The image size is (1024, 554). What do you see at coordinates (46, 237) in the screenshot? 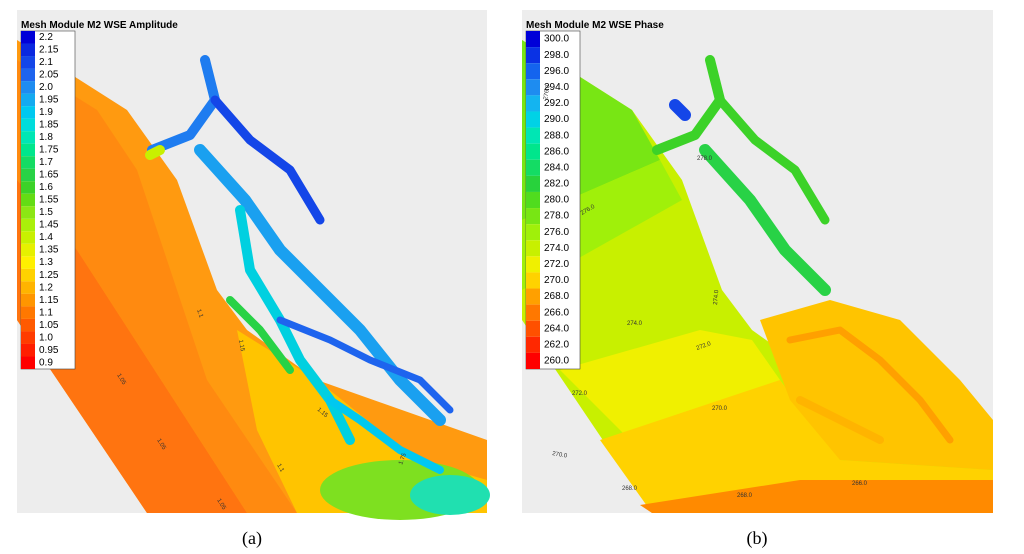
I see `legend-label: 1.4` at bounding box center [46, 237].